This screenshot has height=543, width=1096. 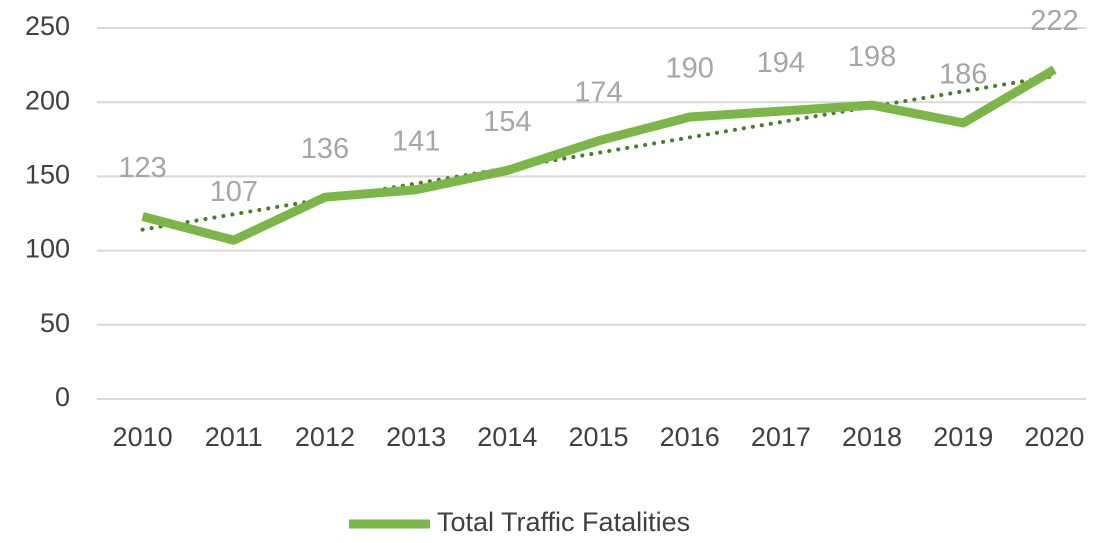 I want to click on data-label: 136, so click(x=325, y=149).